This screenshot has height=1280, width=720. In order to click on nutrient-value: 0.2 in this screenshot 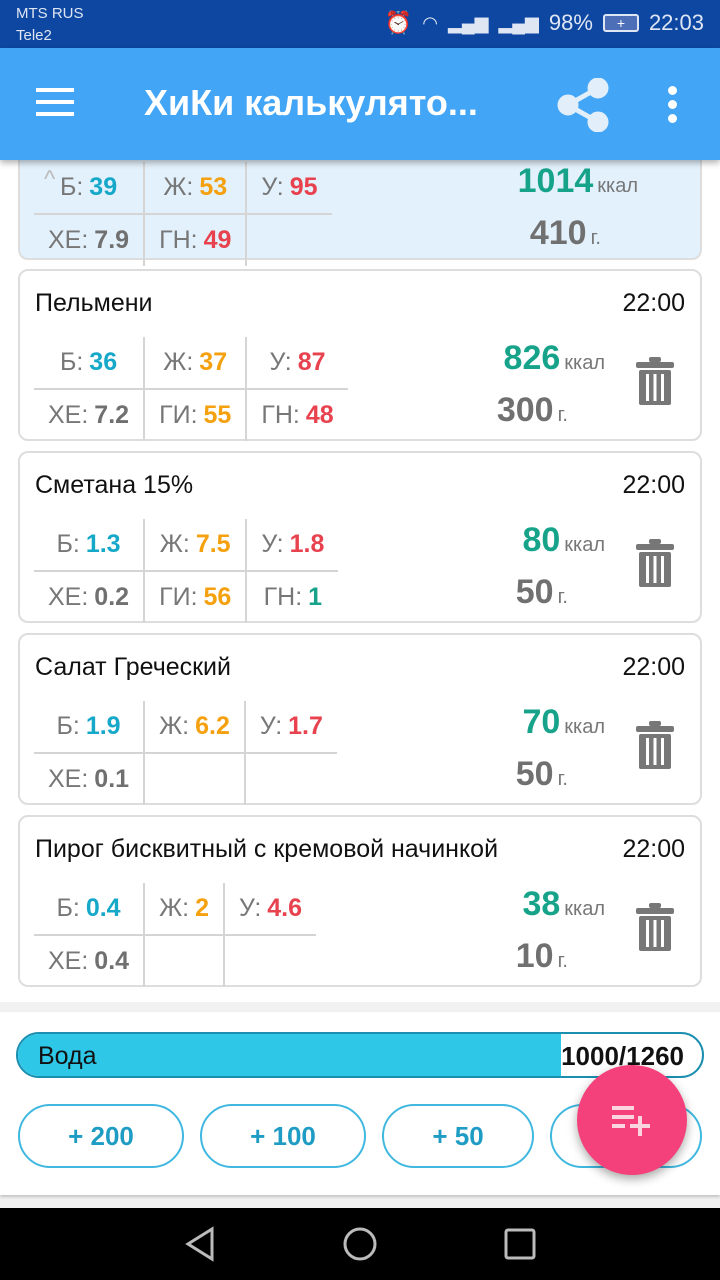, I will do `click(112, 597)`.